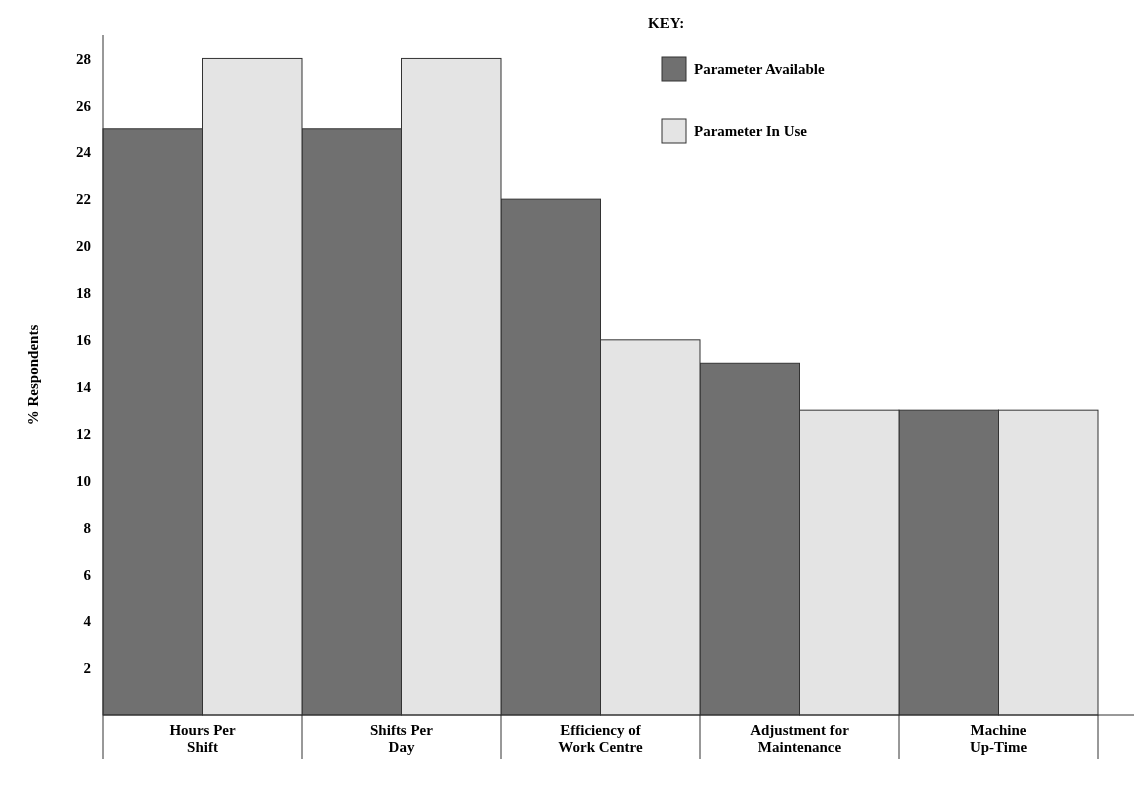 Image resolution: width=1147 pixels, height=799 pixels. Describe the element at coordinates (83, 433) in the screenshot. I see `y-tick-label: 12` at that location.